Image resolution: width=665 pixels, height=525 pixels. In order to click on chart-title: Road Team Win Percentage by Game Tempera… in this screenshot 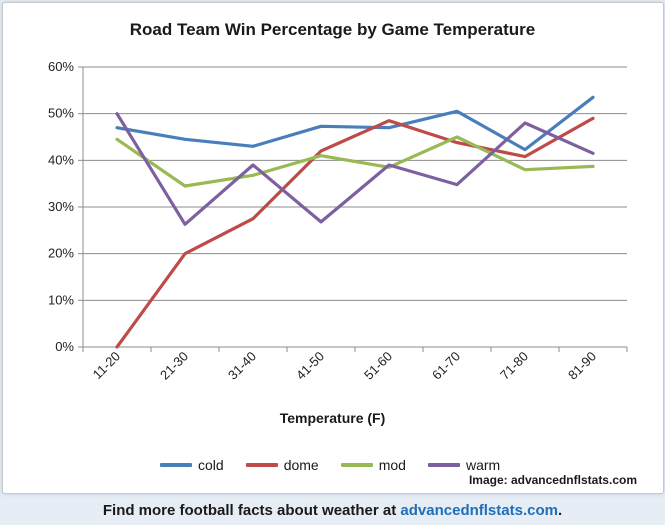, I will do `click(332, 29)`.